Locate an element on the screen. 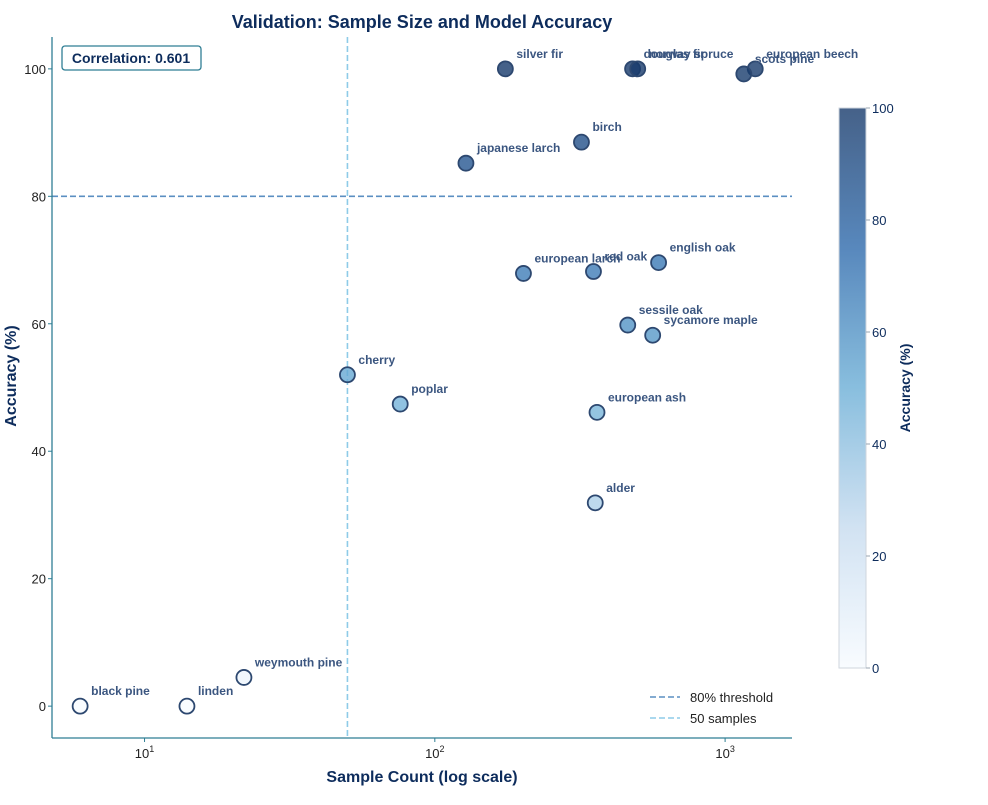  point-label: birch is located at coordinates (606, 127).